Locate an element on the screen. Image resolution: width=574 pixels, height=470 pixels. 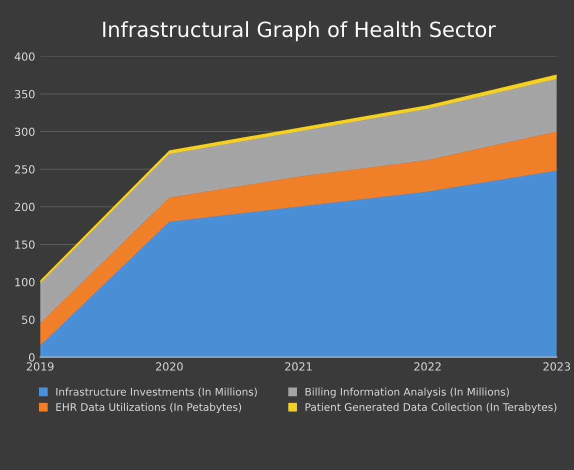
y-tick-label: 300 is located at coordinates (24, 132).